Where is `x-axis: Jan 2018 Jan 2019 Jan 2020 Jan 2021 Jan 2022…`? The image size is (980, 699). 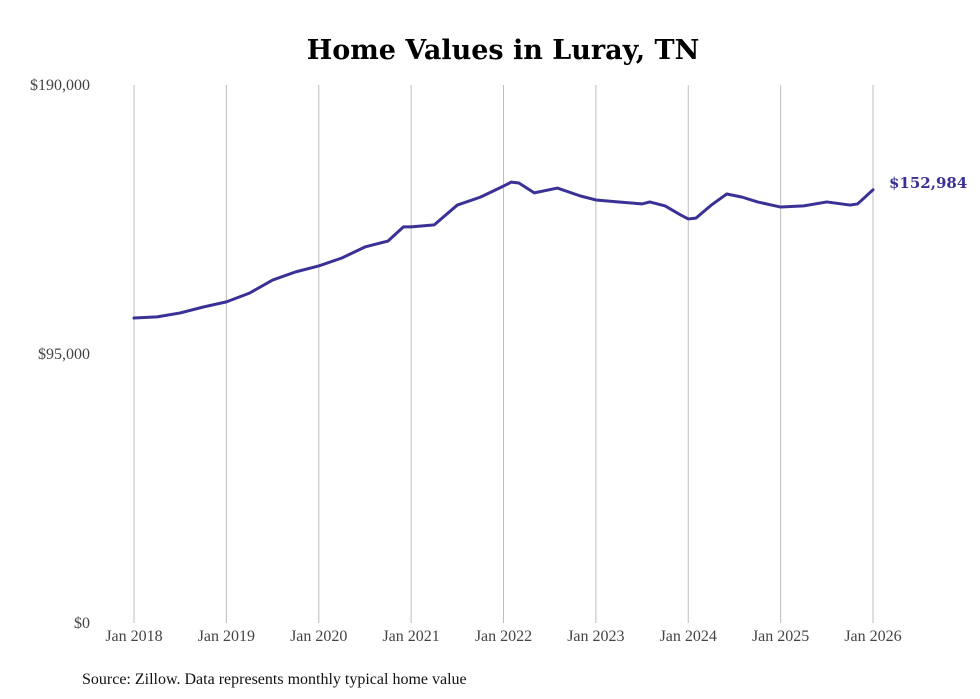 x-axis: Jan 2018 Jan 2019 Jan 2020 Jan 2021 Jan 2022… is located at coordinates (503, 636).